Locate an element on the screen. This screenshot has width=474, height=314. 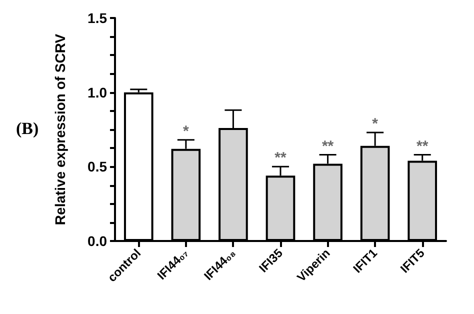
y-tick-label: 0.5 is located at coordinates (98, 166).